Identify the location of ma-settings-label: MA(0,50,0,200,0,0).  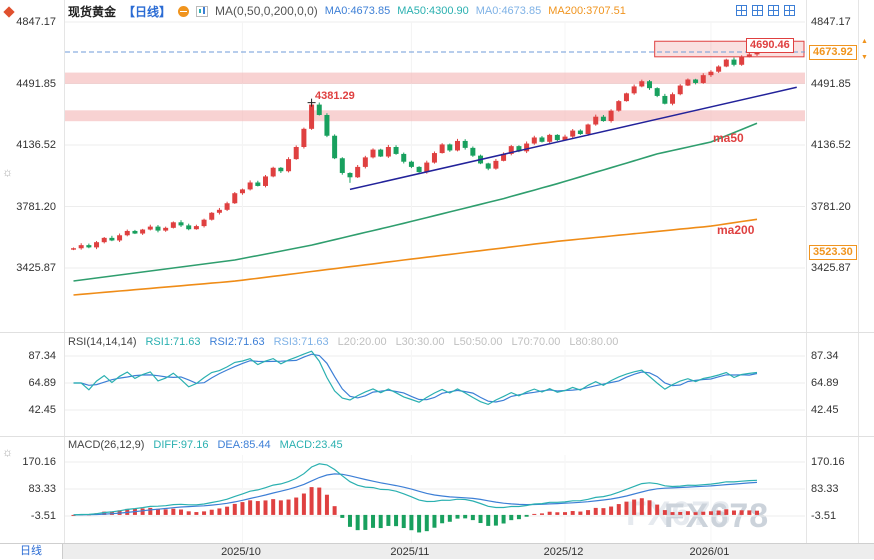
(266, 11).